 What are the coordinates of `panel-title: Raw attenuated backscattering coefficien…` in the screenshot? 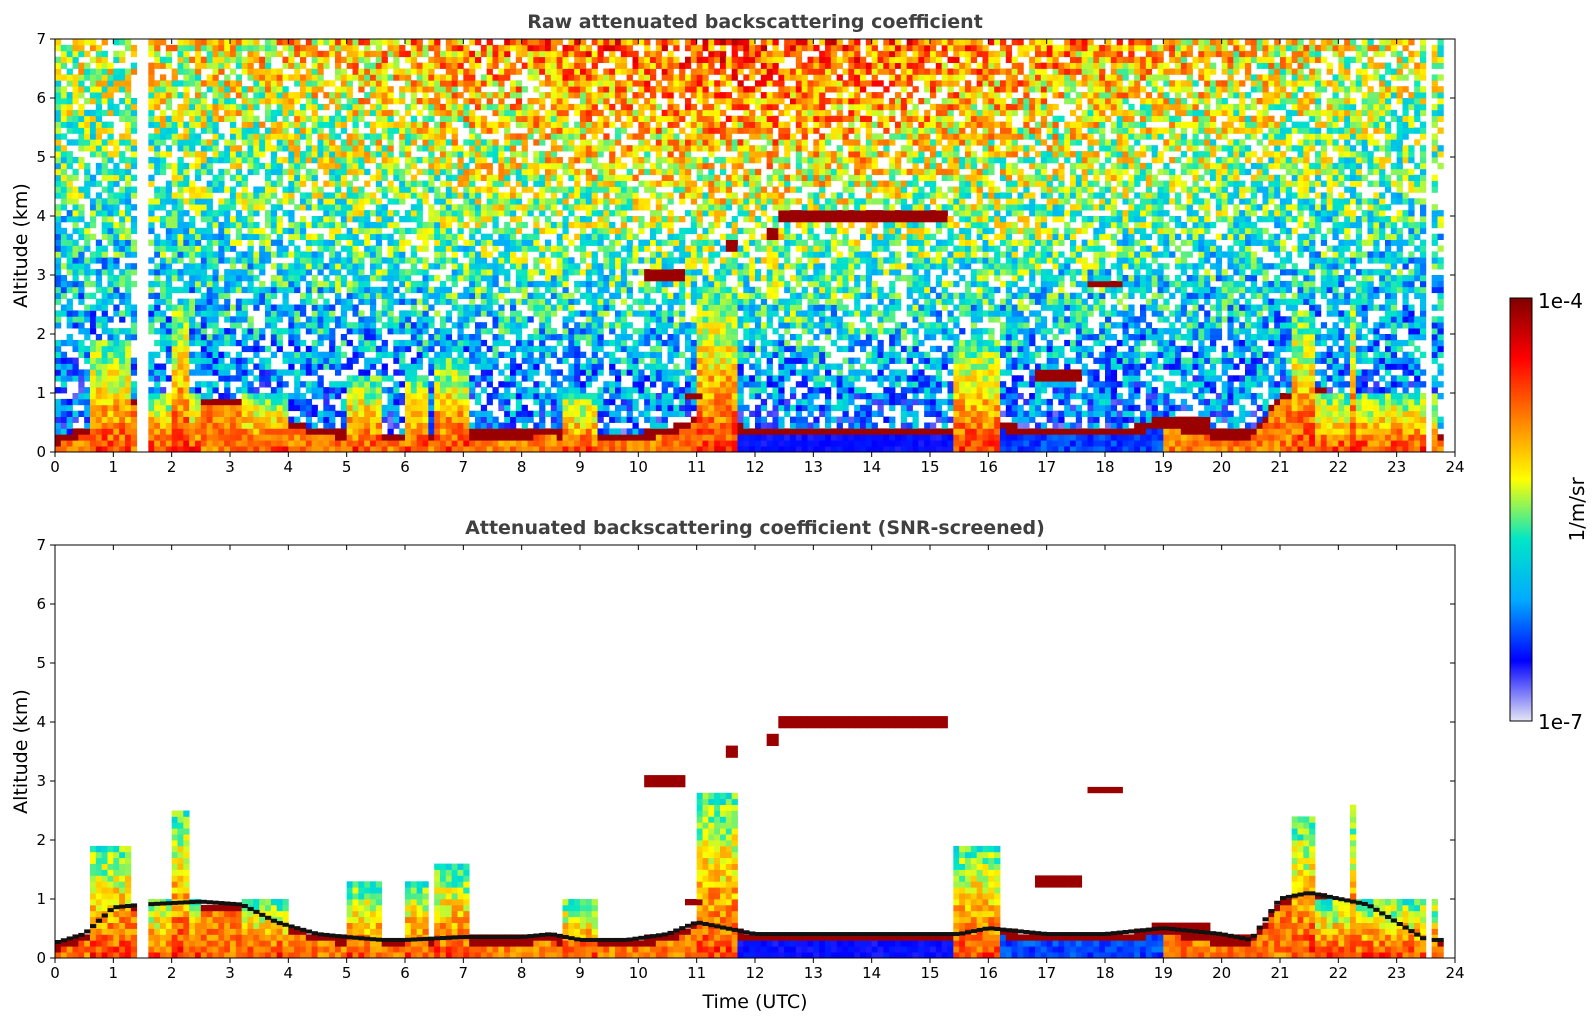 It's located at (755, 22).